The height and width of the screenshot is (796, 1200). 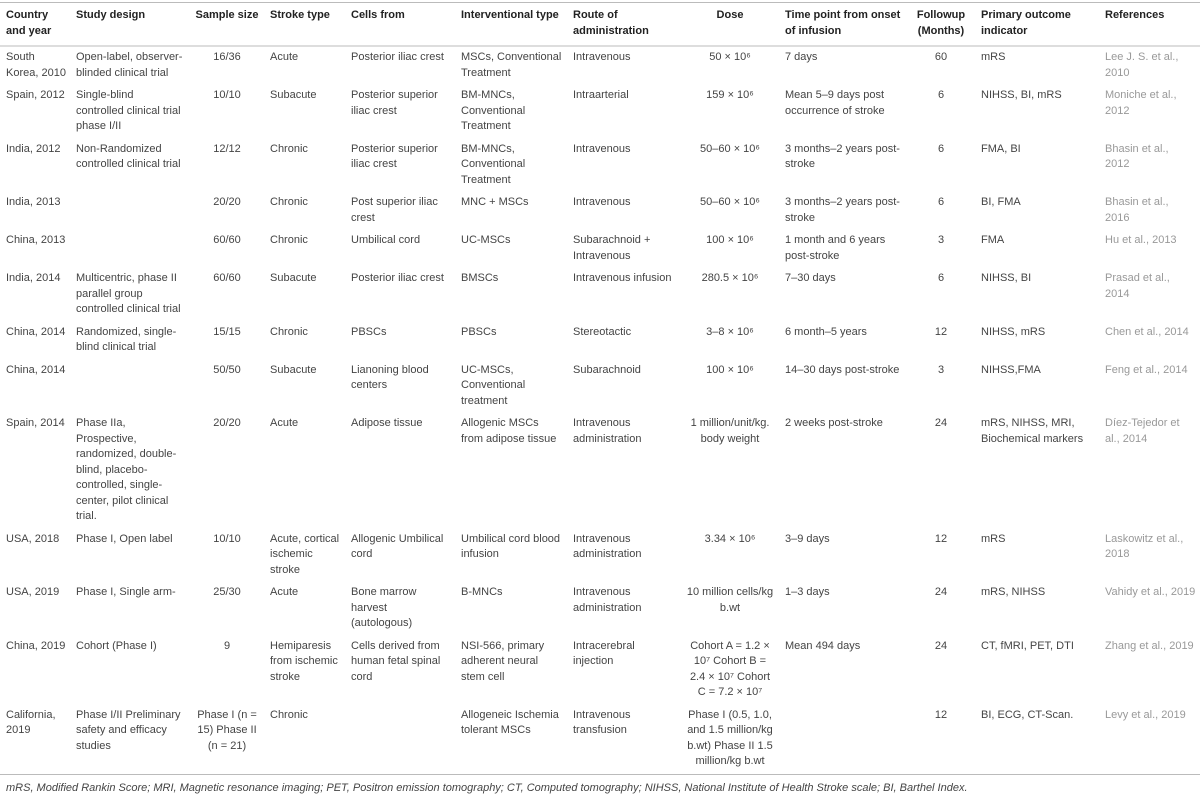 I want to click on cell-country-year: India, 2013, so click(x=33, y=202).